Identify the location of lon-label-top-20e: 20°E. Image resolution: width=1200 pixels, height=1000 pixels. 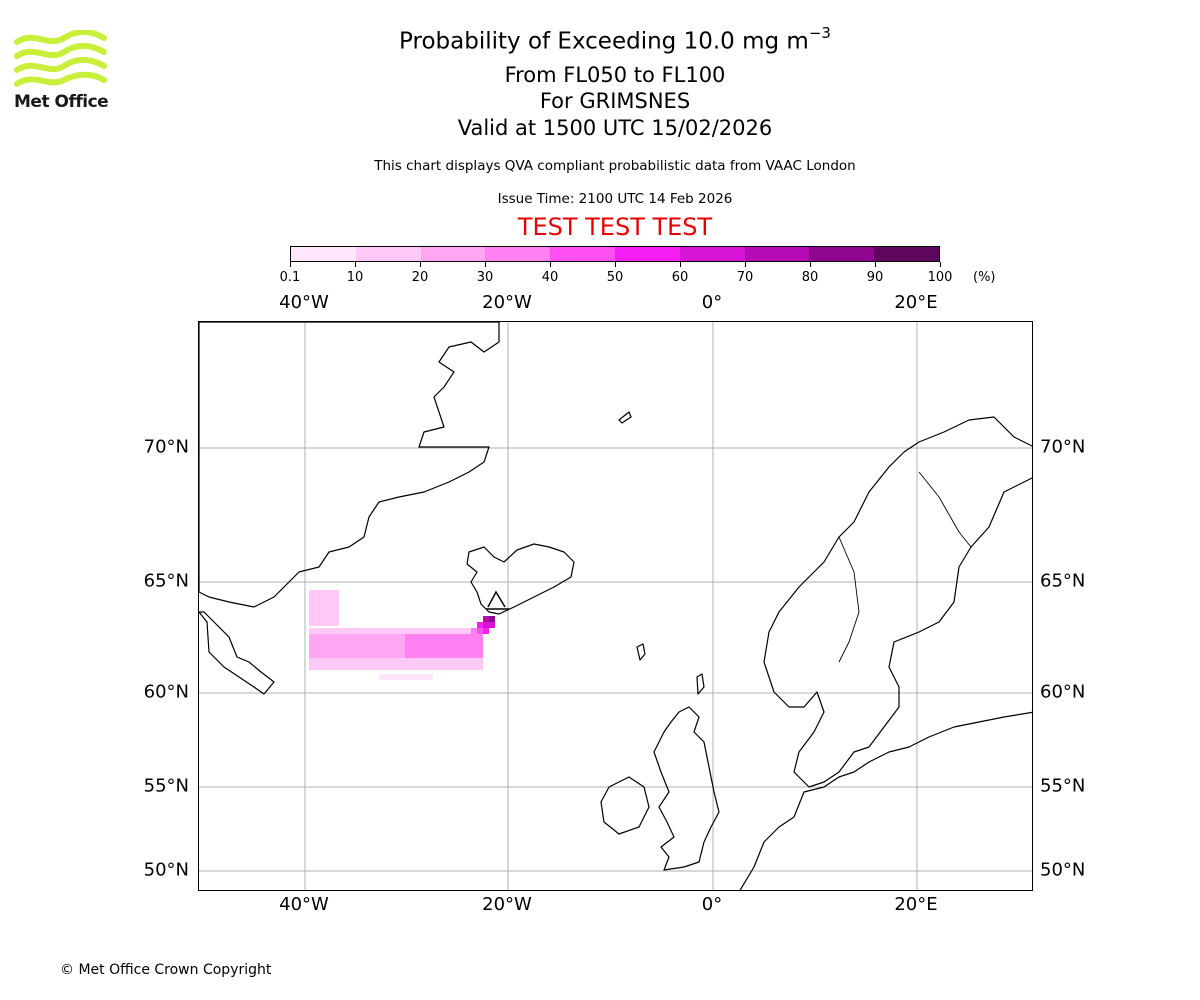
(916, 302).